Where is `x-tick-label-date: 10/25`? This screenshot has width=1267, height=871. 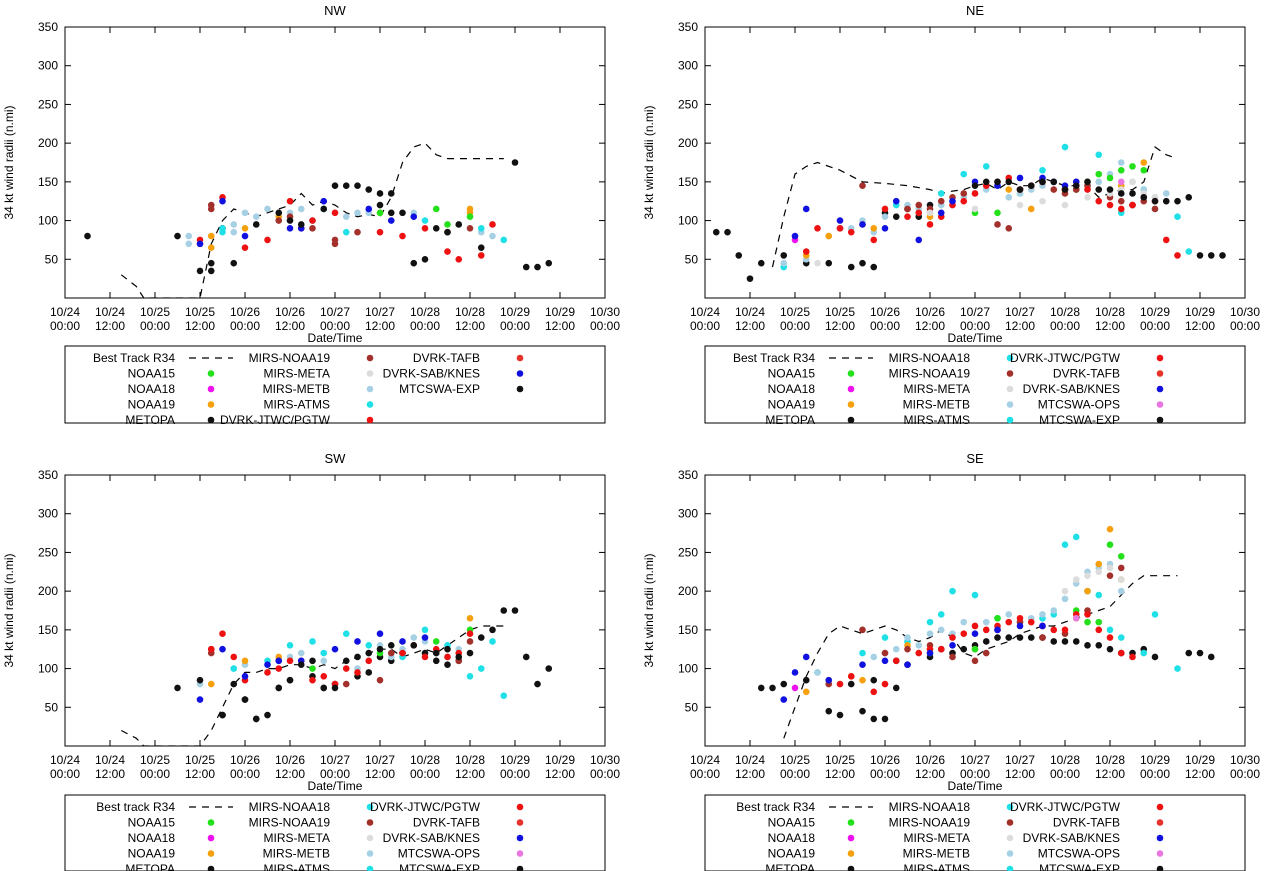
x-tick-label-date: 10/25 is located at coordinates (200, 760).